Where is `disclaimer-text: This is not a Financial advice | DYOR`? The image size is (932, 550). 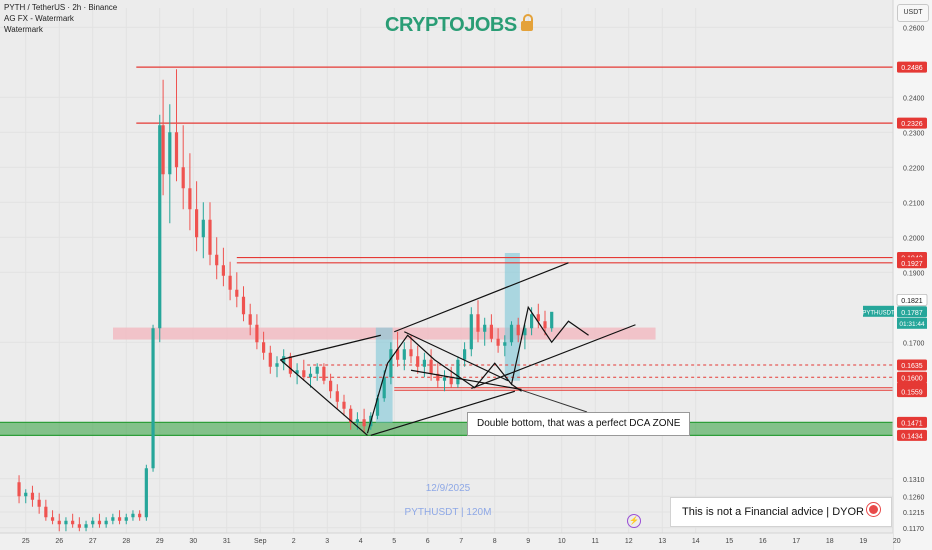 disclaimer-text: This is not a Financial advice | DYOR is located at coordinates (773, 512).